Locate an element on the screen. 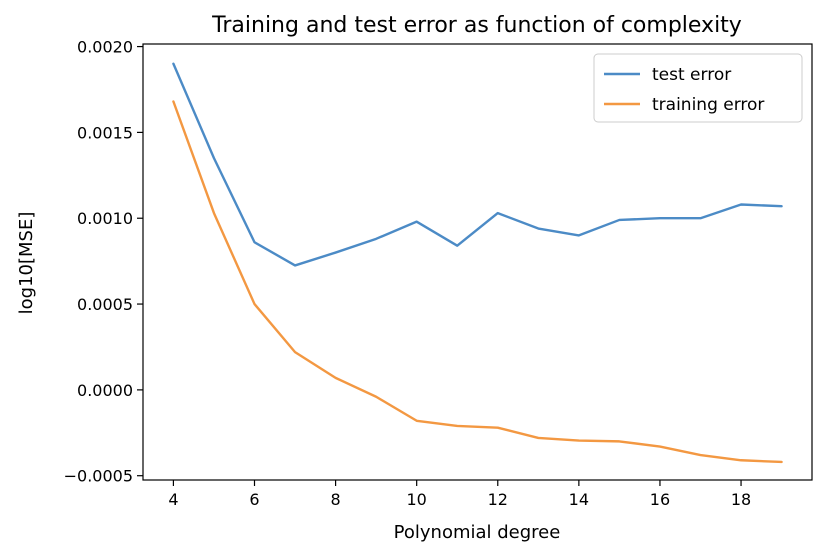 The height and width of the screenshot is (558, 830). y-tick-label: 0.0015 is located at coordinates (105, 132).